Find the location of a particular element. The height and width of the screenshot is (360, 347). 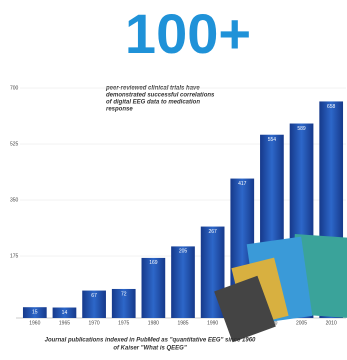

data-label: 658 is located at coordinates (331, 107).